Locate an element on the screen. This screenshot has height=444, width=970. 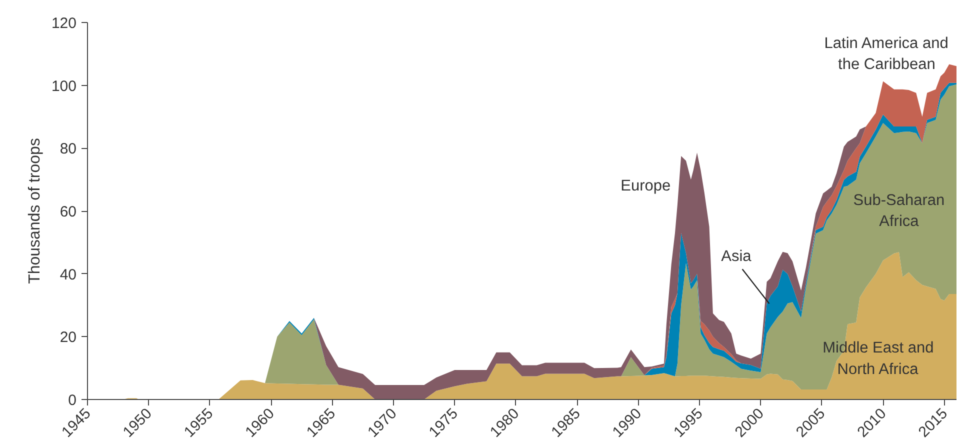
y-tick-label: 0 is located at coordinates (72, 400).